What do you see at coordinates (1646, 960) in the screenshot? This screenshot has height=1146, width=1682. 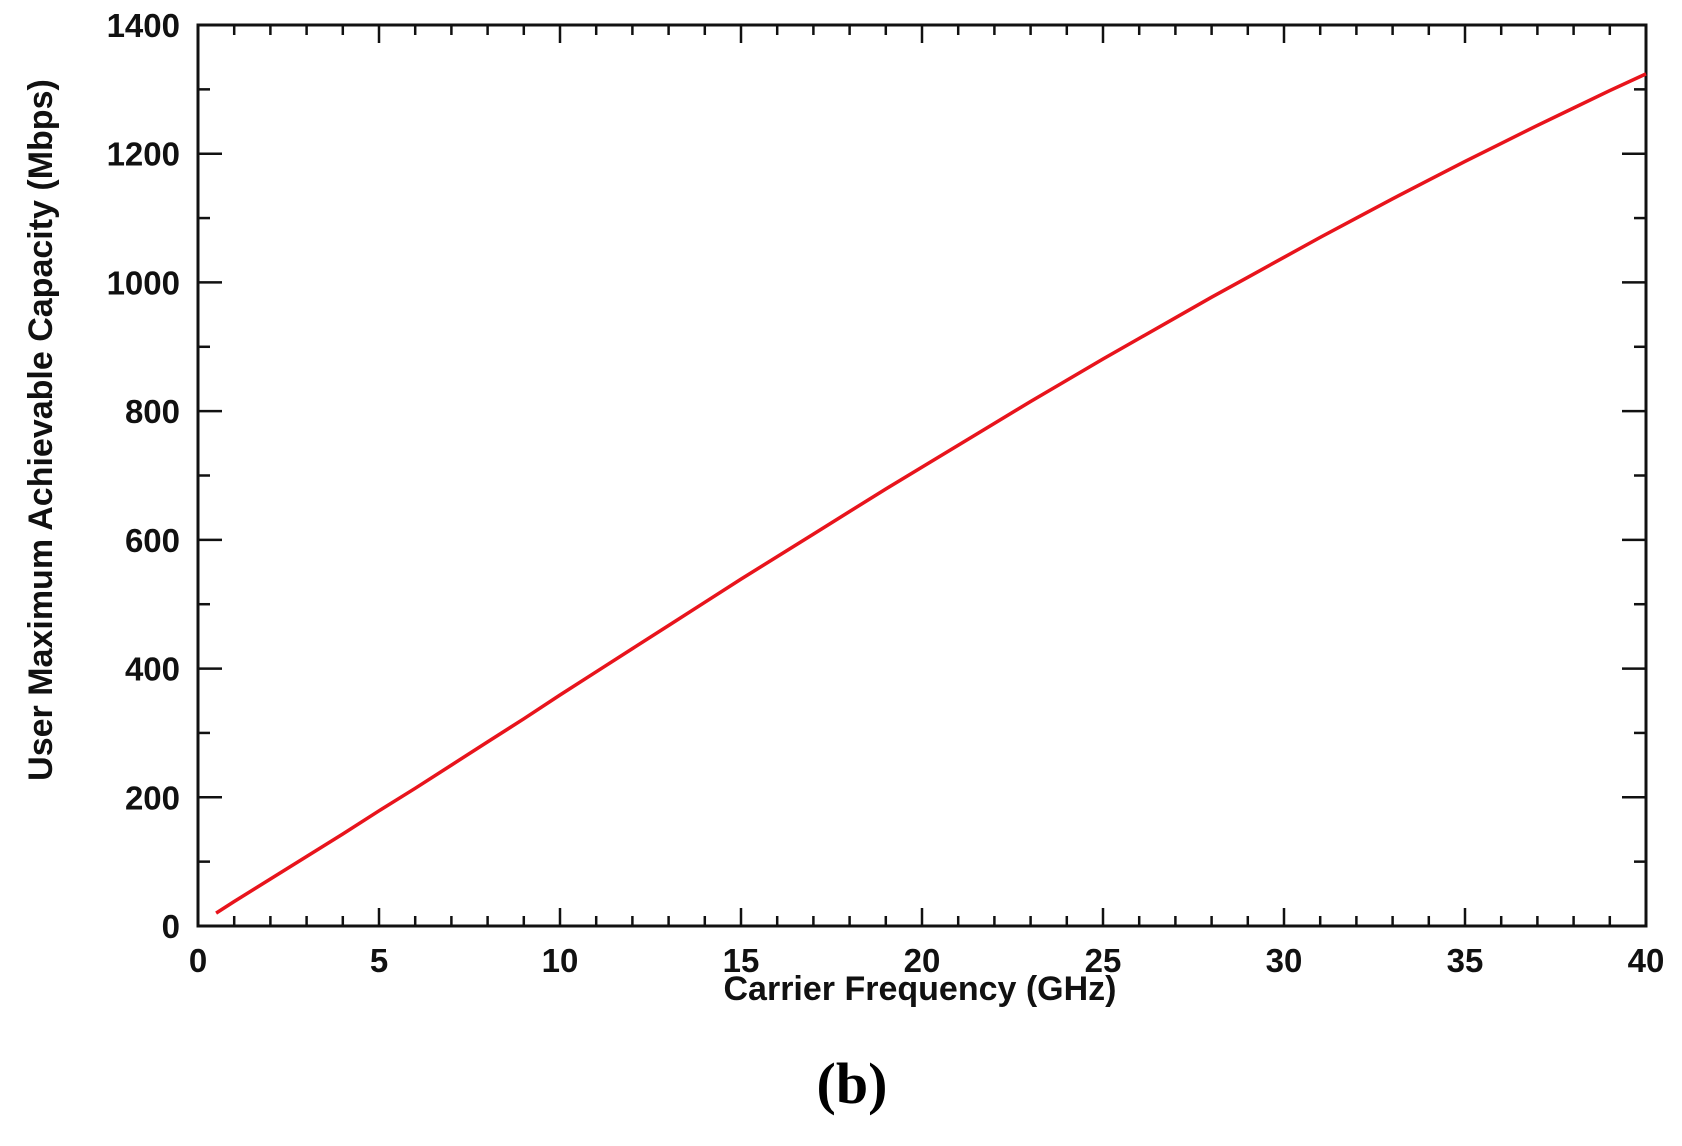 I see `x-tick-label: 40` at bounding box center [1646, 960].